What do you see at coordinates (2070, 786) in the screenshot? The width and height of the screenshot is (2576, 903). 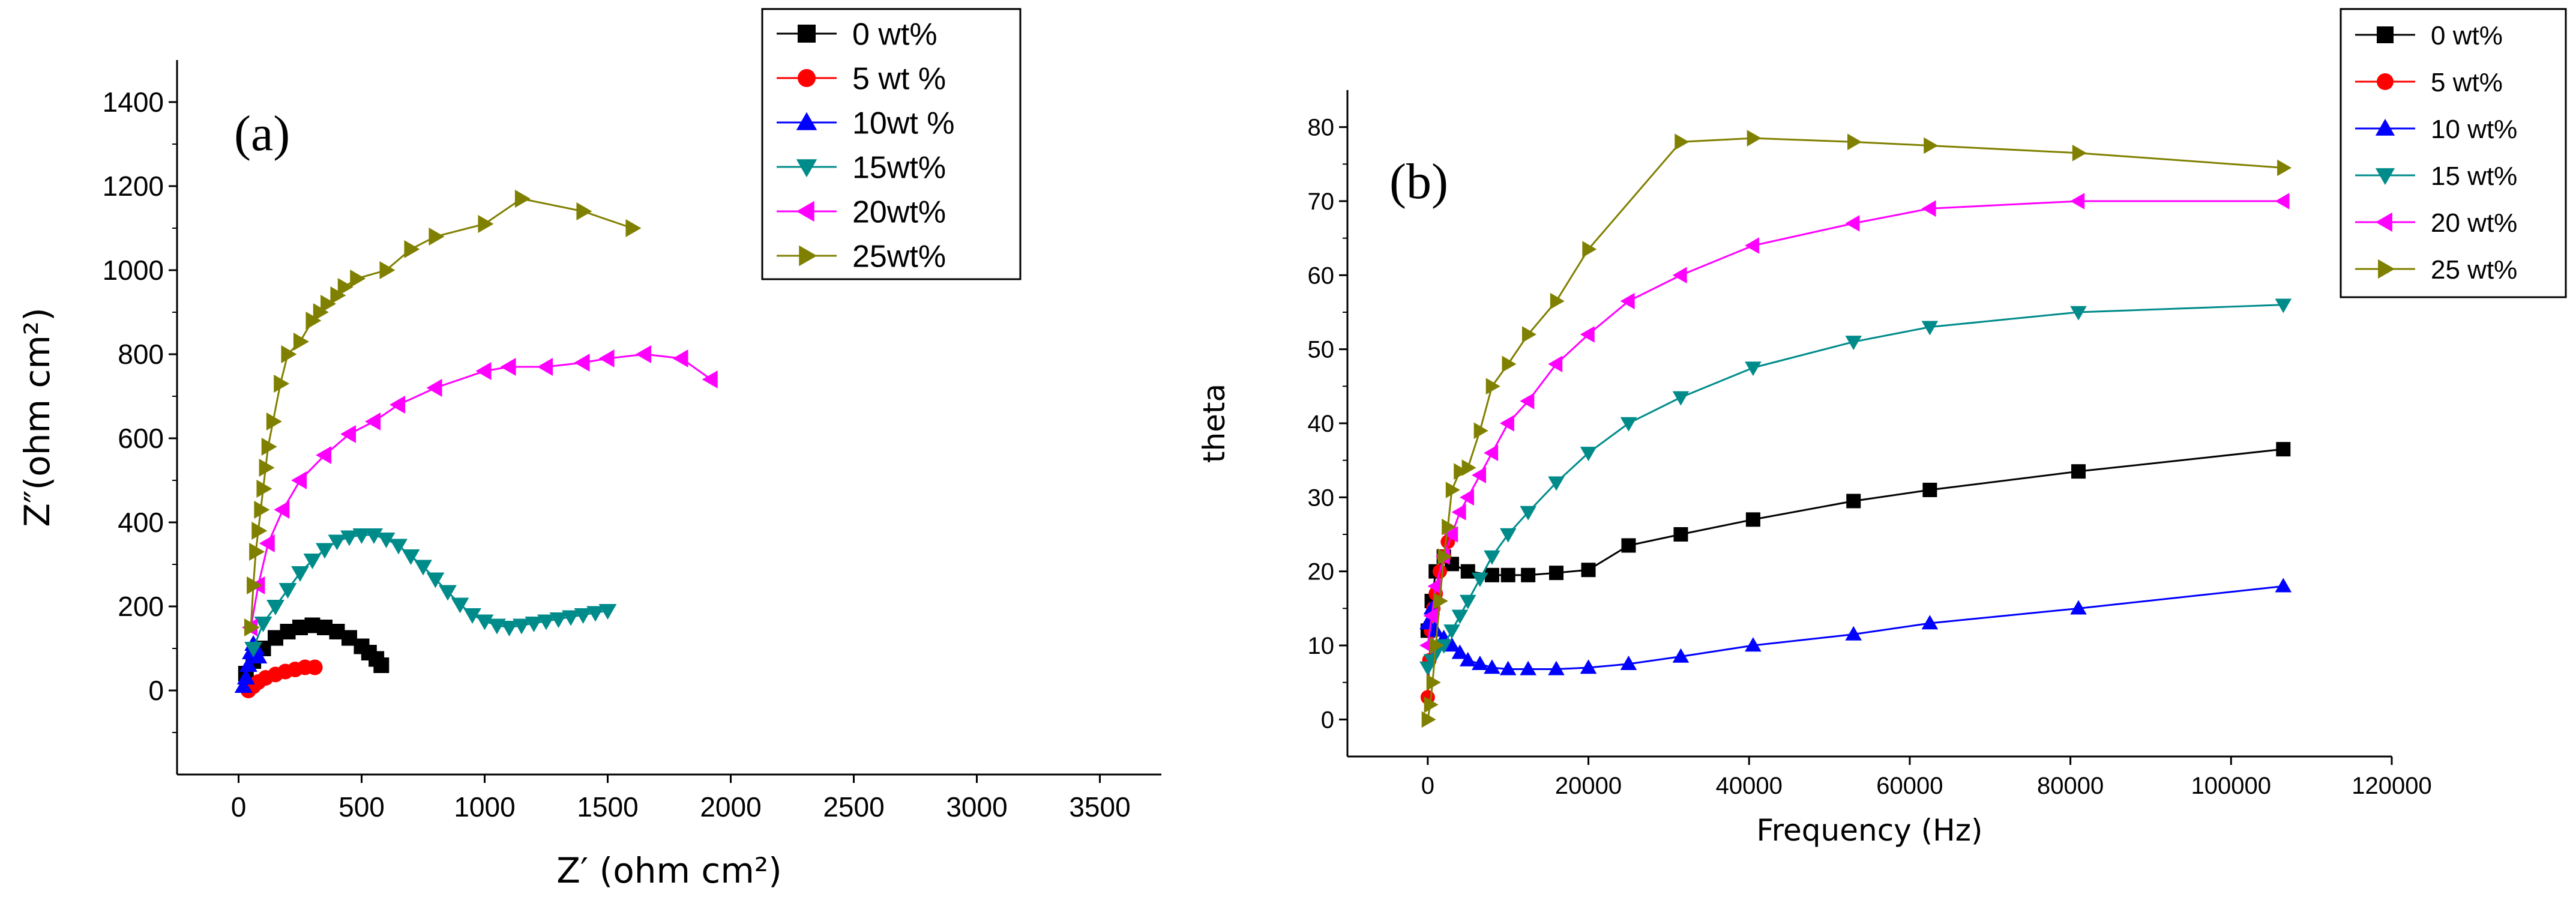 I see `x-tick-label: 80000` at bounding box center [2070, 786].